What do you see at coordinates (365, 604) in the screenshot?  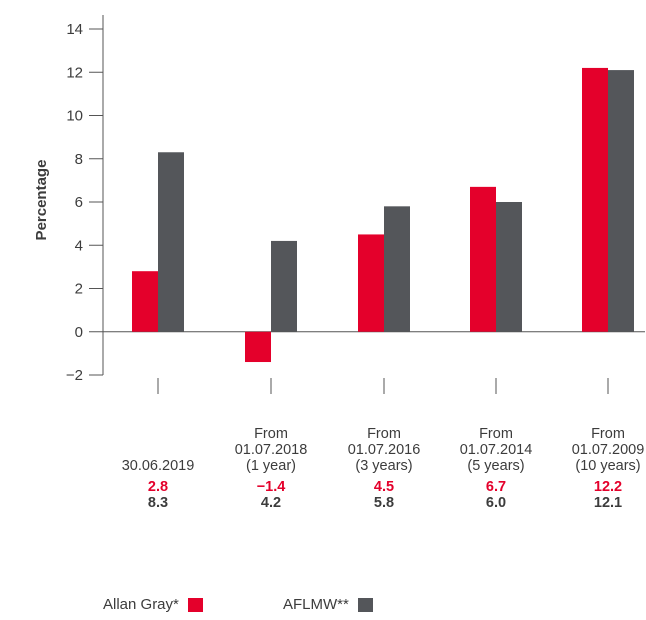 I see `legend-swatch-aflmw` at bounding box center [365, 604].